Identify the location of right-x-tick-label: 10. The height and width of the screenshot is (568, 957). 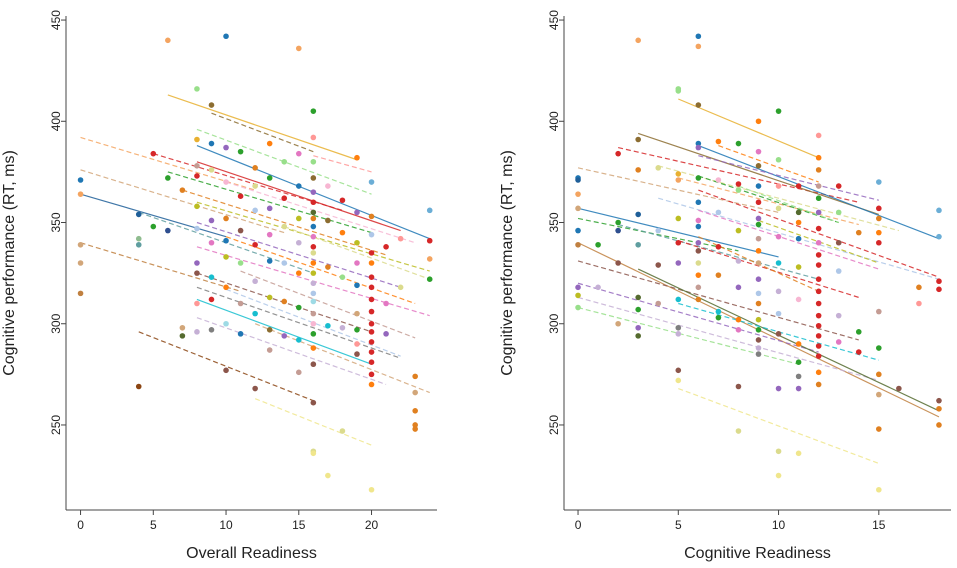
(779, 525).